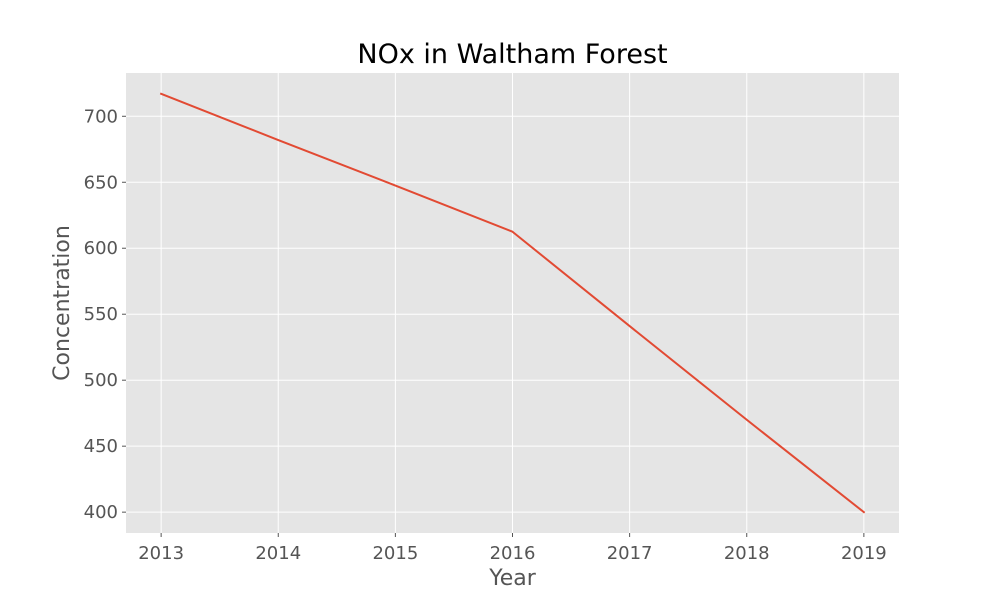 The image size is (1000, 604). What do you see at coordinates (101, 380) in the screenshot?
I see `y-tick-label: 500` at bounding box center [101, 380].